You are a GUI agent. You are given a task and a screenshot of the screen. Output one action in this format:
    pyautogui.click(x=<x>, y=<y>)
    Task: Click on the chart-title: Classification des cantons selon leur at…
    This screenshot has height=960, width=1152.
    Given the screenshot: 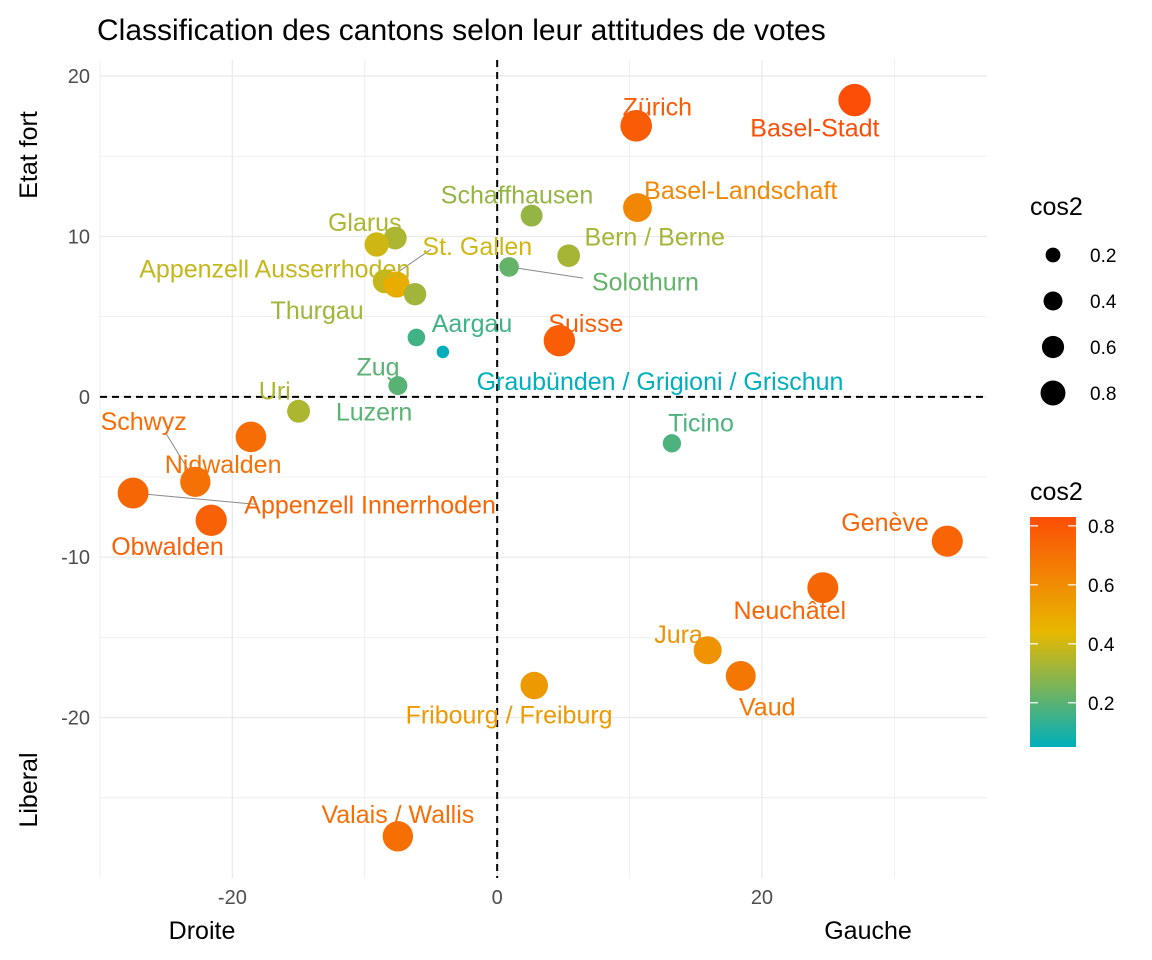 What is the action you would take?
    pyautogui.click(x=461, y=30)
    